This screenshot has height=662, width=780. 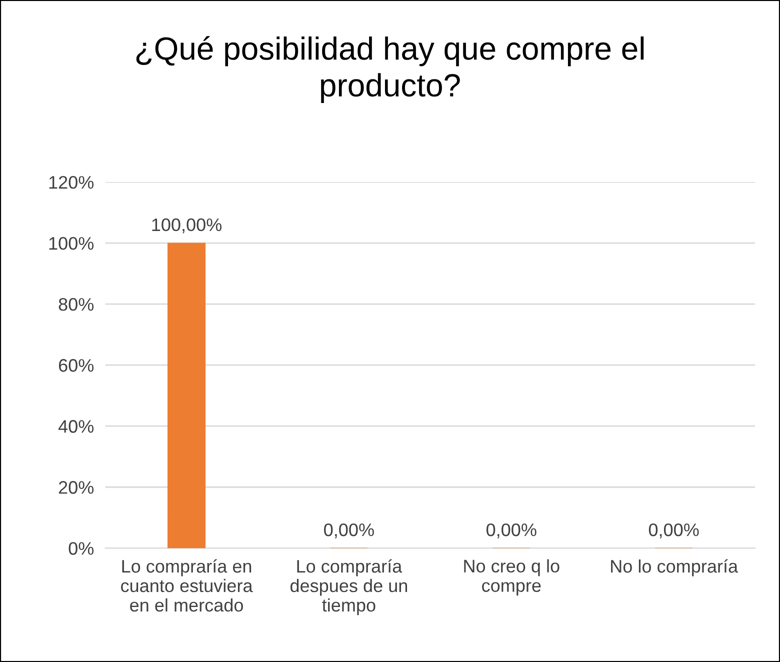 What do you see at coordinates (76, 487) in the screenshot?
I see `y-tick-label: 20%` at bounding box center [76, 487].